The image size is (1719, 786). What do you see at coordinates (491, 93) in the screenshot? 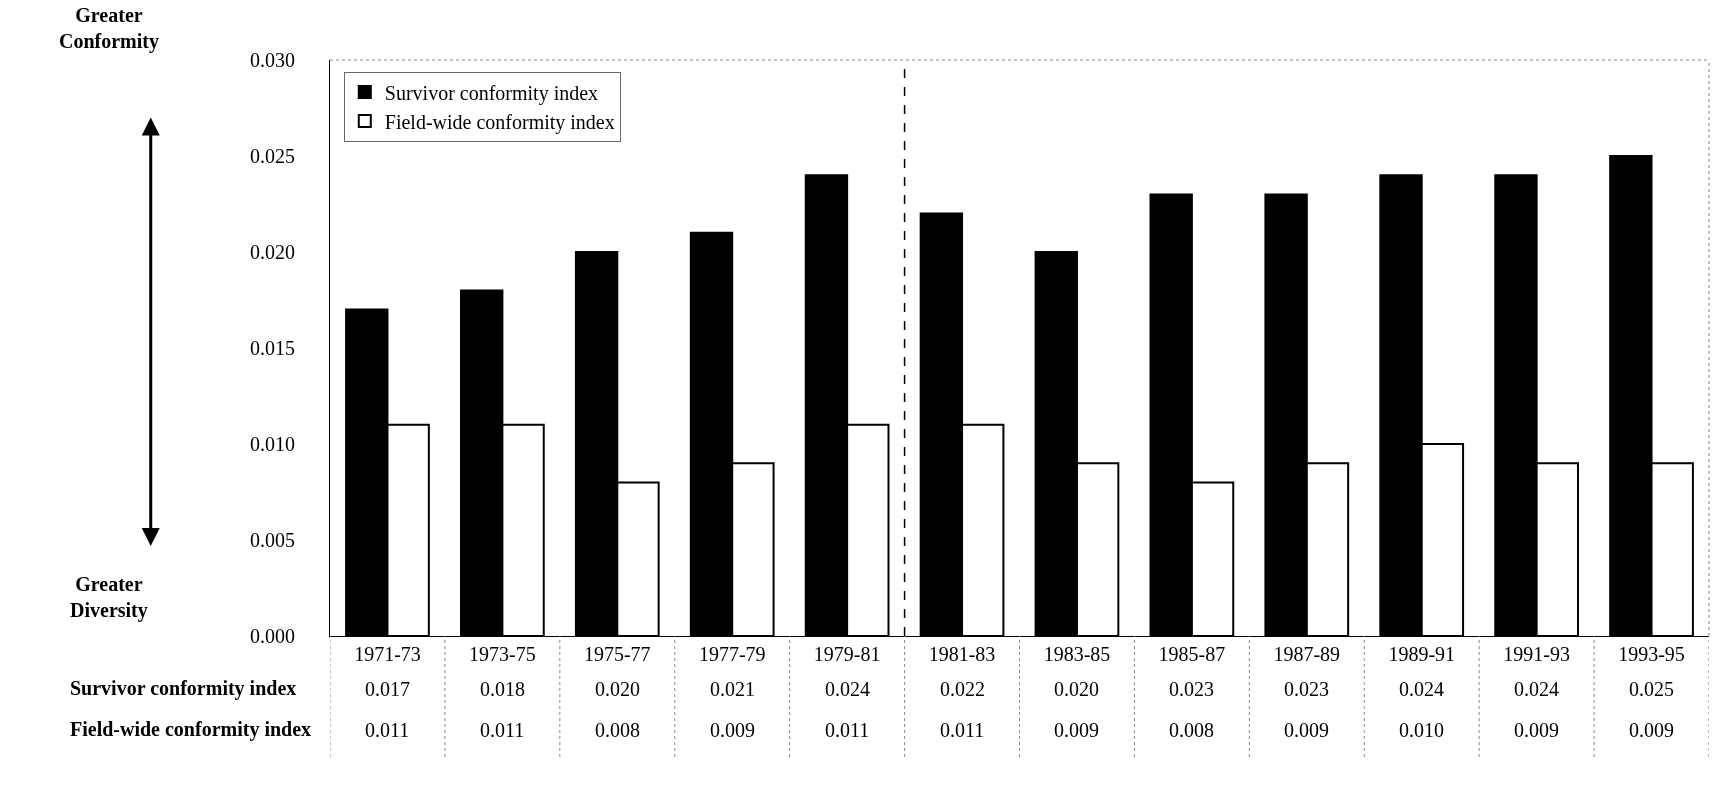
I see `legend-label: Survivor conformity index` at bounding box center [491, 93].